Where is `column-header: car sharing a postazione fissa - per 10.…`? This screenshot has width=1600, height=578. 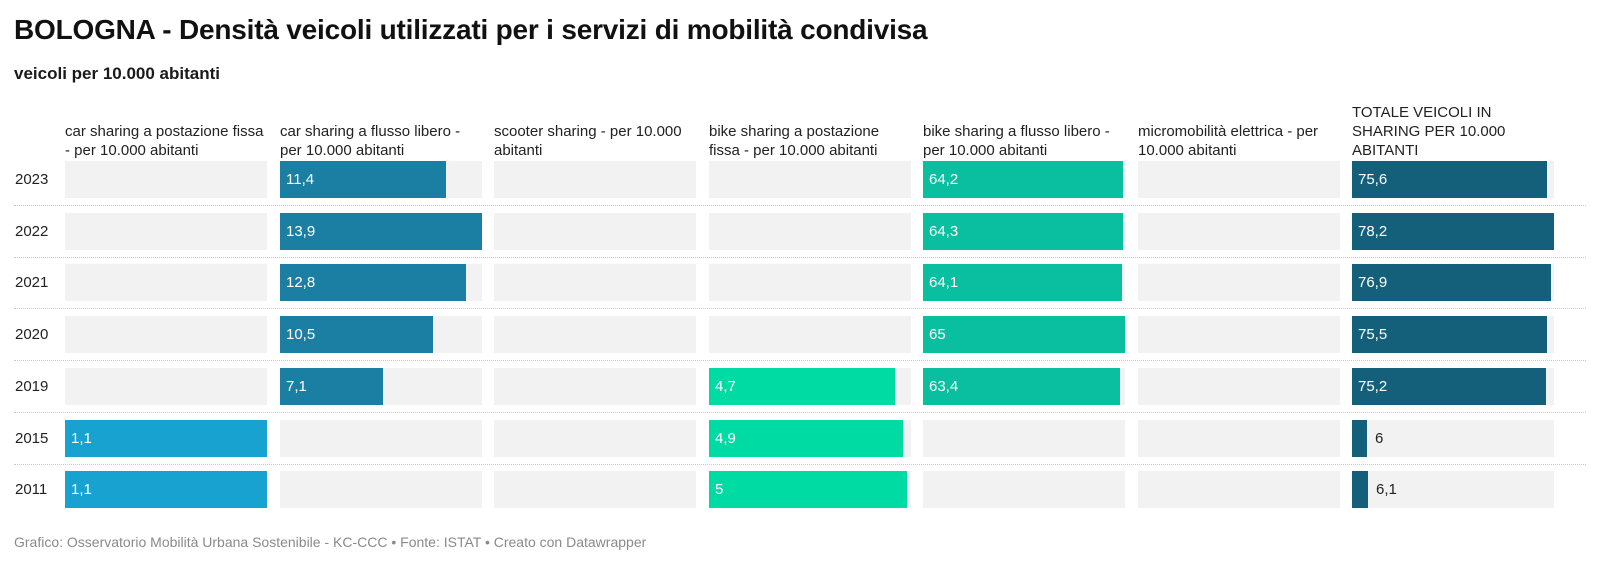
column-header: car sharing a postazione fissa - per 10.… is located at coordinates (167, 130).